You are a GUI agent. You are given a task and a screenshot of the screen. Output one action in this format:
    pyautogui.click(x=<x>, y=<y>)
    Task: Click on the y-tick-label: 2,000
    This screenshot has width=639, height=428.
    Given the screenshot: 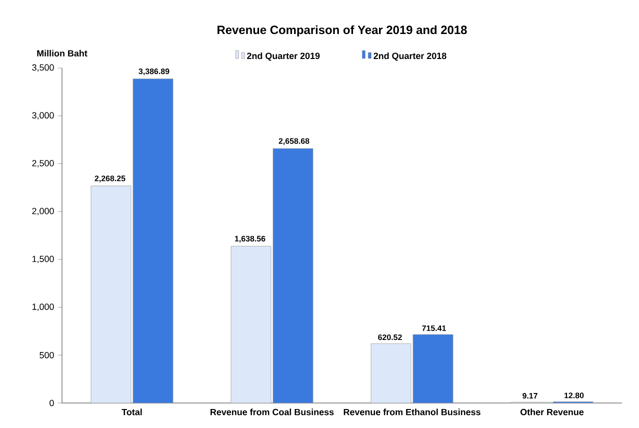 What is the action you would take?
    pyautogui.click(x=43, y=212)
    